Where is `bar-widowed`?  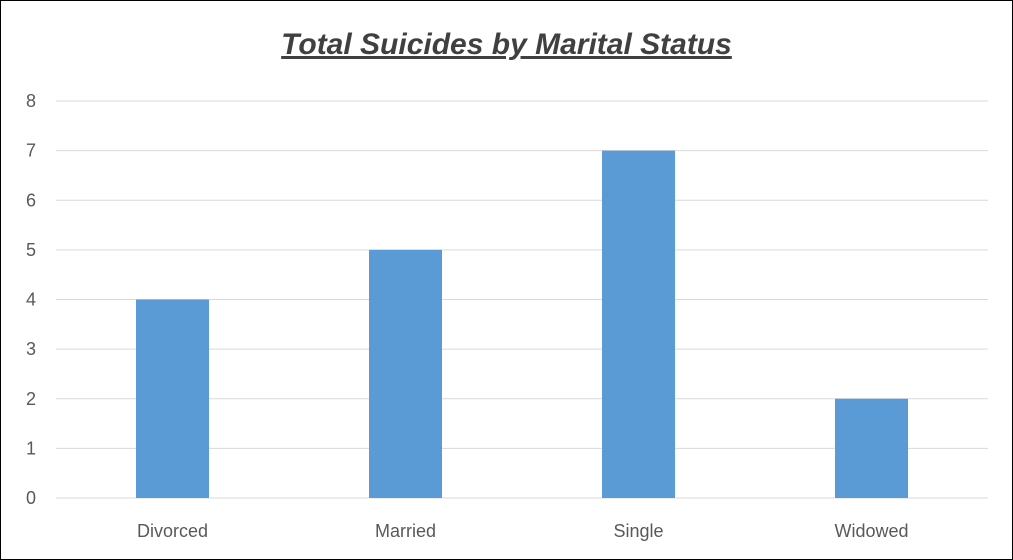 bar-widowed is located at coordinates (871, 448).